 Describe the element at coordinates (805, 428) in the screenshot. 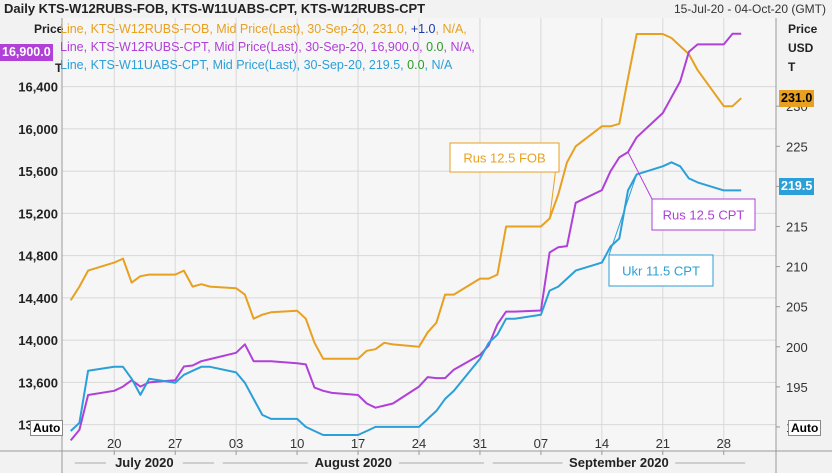

I see `right-axis-auto-button: Auto` at that location.